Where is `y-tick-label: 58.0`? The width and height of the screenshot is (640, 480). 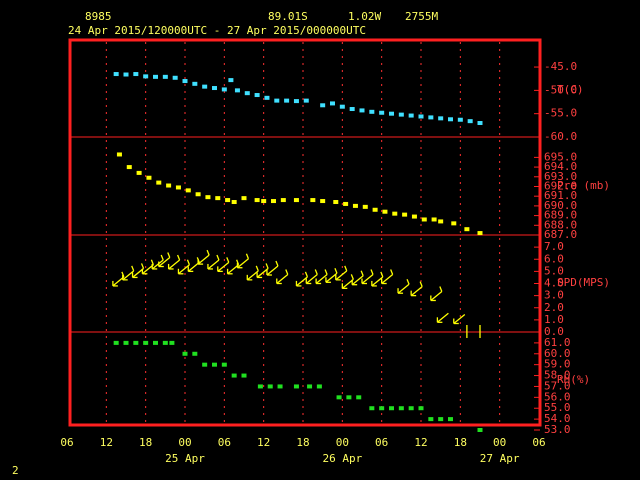
y-tick-label: 58.0 is located at coordinates (557, 375).